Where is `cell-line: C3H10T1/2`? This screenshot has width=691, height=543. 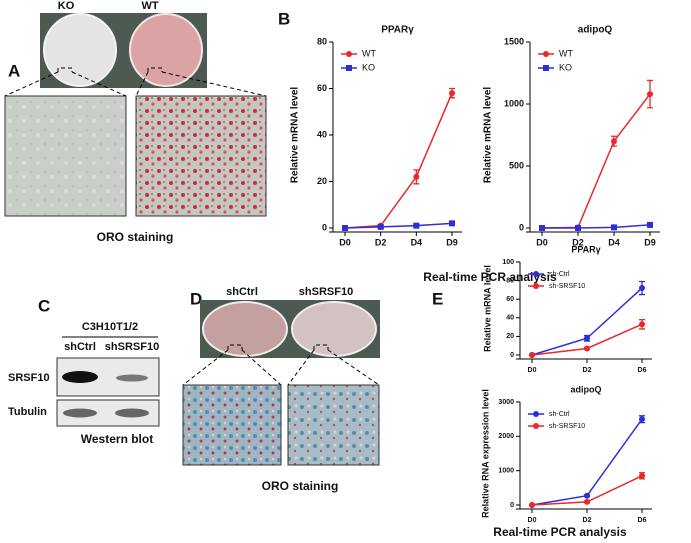 cell-line: C3H10T1/2 is located at coordinates (110, 327).